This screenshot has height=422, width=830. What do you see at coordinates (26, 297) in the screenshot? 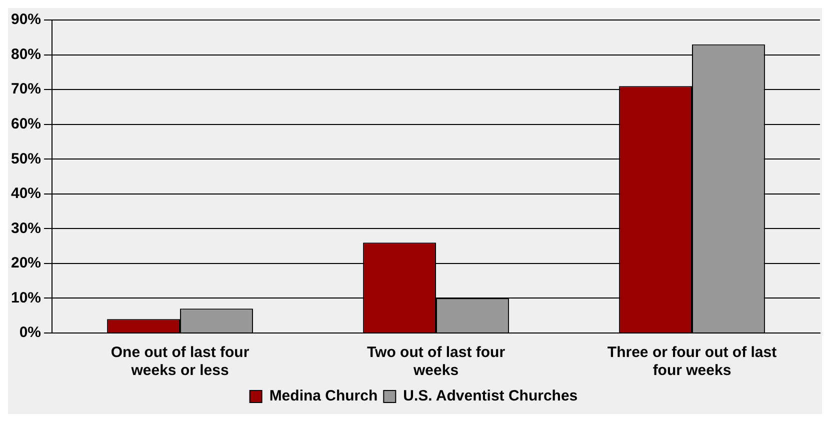
I see `y-tick-label: 10%` at bounding box center [26, 297].